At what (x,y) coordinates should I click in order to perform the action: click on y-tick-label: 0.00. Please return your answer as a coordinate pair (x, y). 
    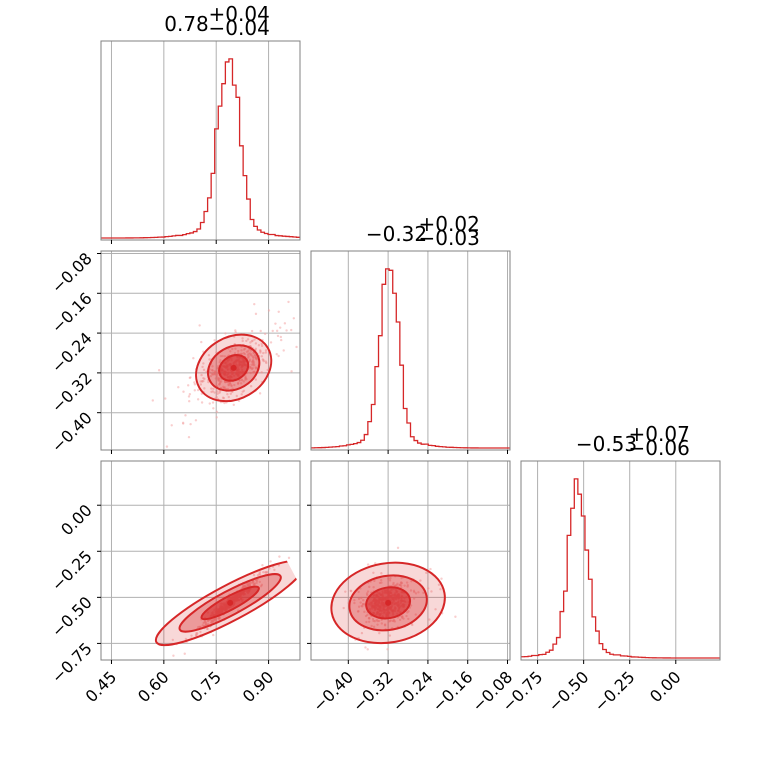
    Looking at the image, I should click on (76, 520).